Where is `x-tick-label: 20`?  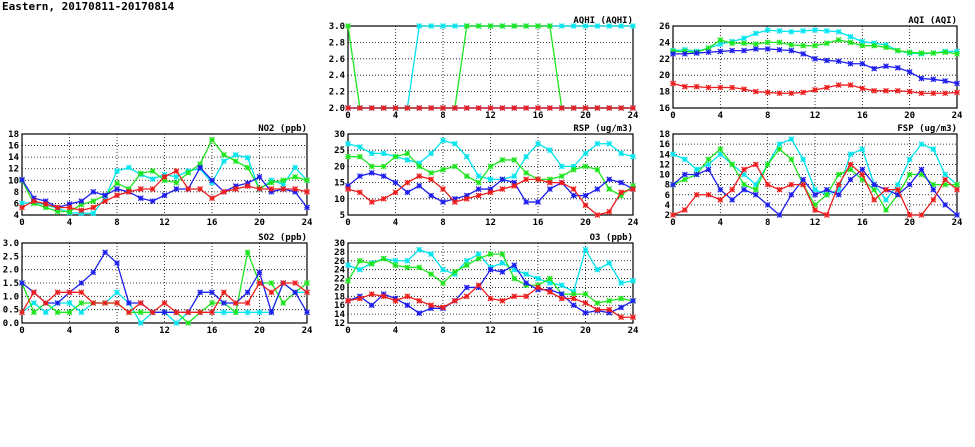
x-tick-label: 20 is located at coordinates (259, 223).